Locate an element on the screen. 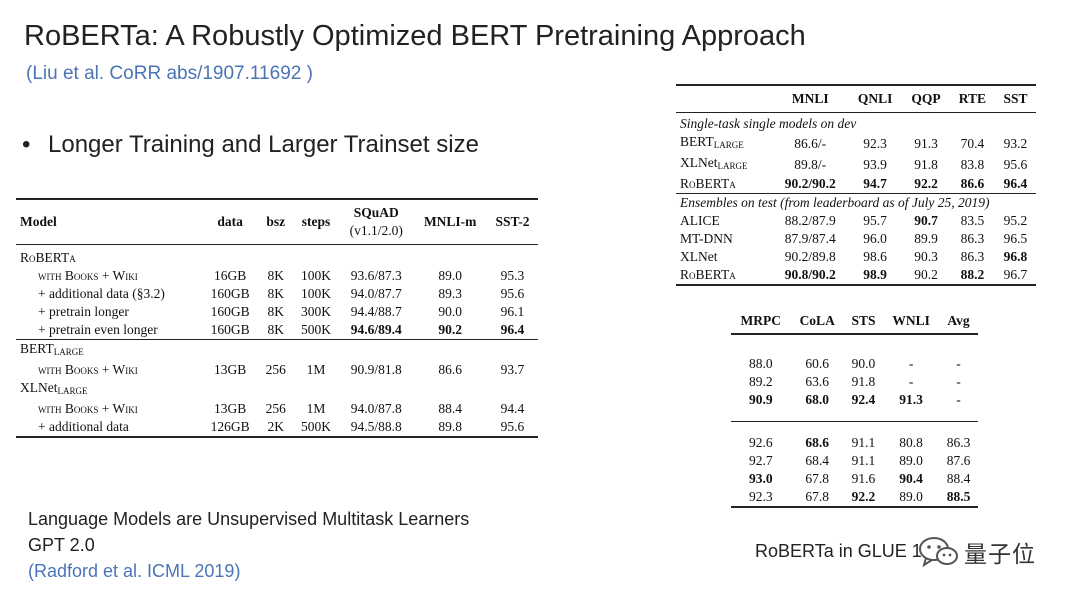  watermark: 量子位 is located at coordinates (985, 552).